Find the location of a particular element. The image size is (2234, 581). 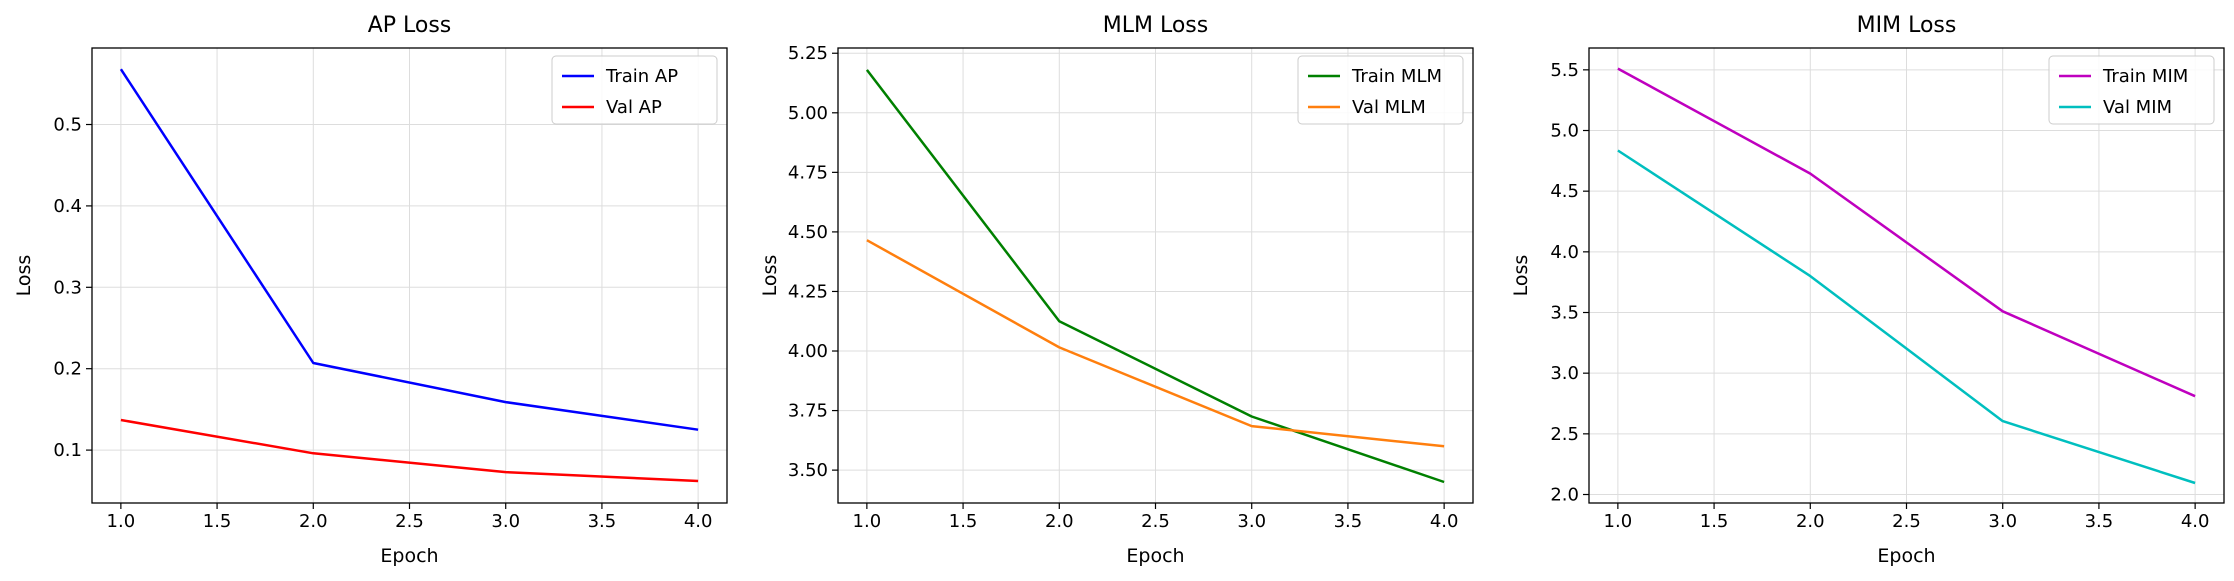

y-tick-label: 2.5 is located at coordinates (1564, 434).